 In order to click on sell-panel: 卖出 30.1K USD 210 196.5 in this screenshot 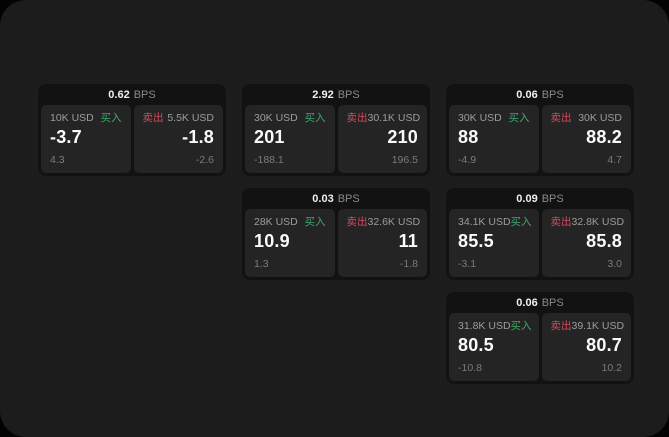, I will do `click(382, 139)`.